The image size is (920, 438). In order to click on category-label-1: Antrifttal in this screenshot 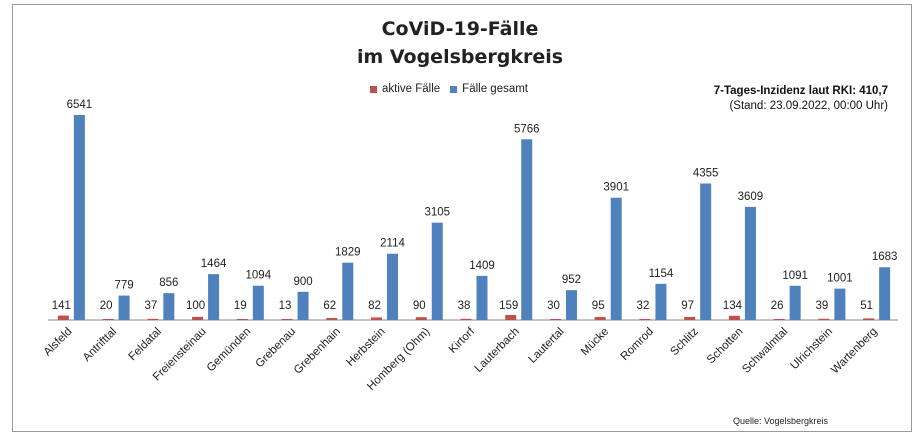, I will do `click(100, 345)`.